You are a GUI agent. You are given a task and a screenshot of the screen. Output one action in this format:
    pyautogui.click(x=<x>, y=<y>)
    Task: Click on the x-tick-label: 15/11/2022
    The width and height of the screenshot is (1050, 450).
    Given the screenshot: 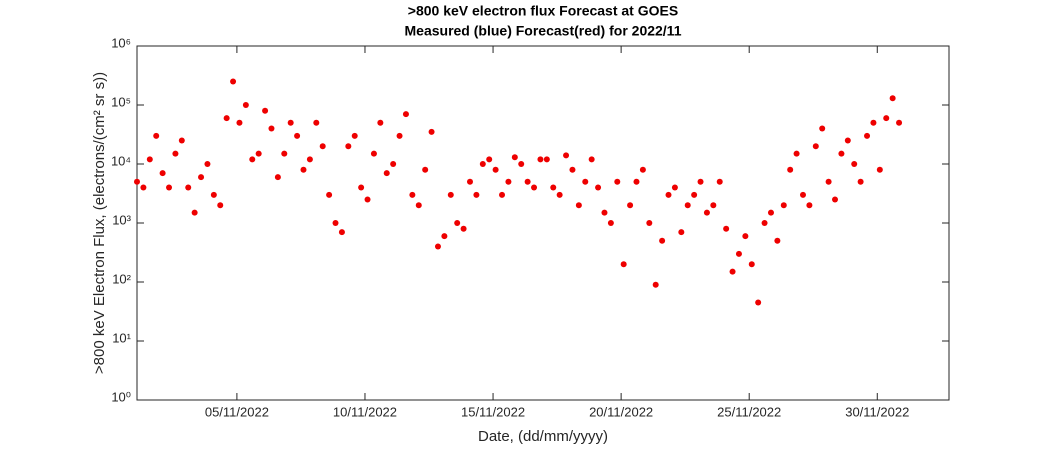 What is the action you would take?
    pyautogui.click(x=493, y=411)
    